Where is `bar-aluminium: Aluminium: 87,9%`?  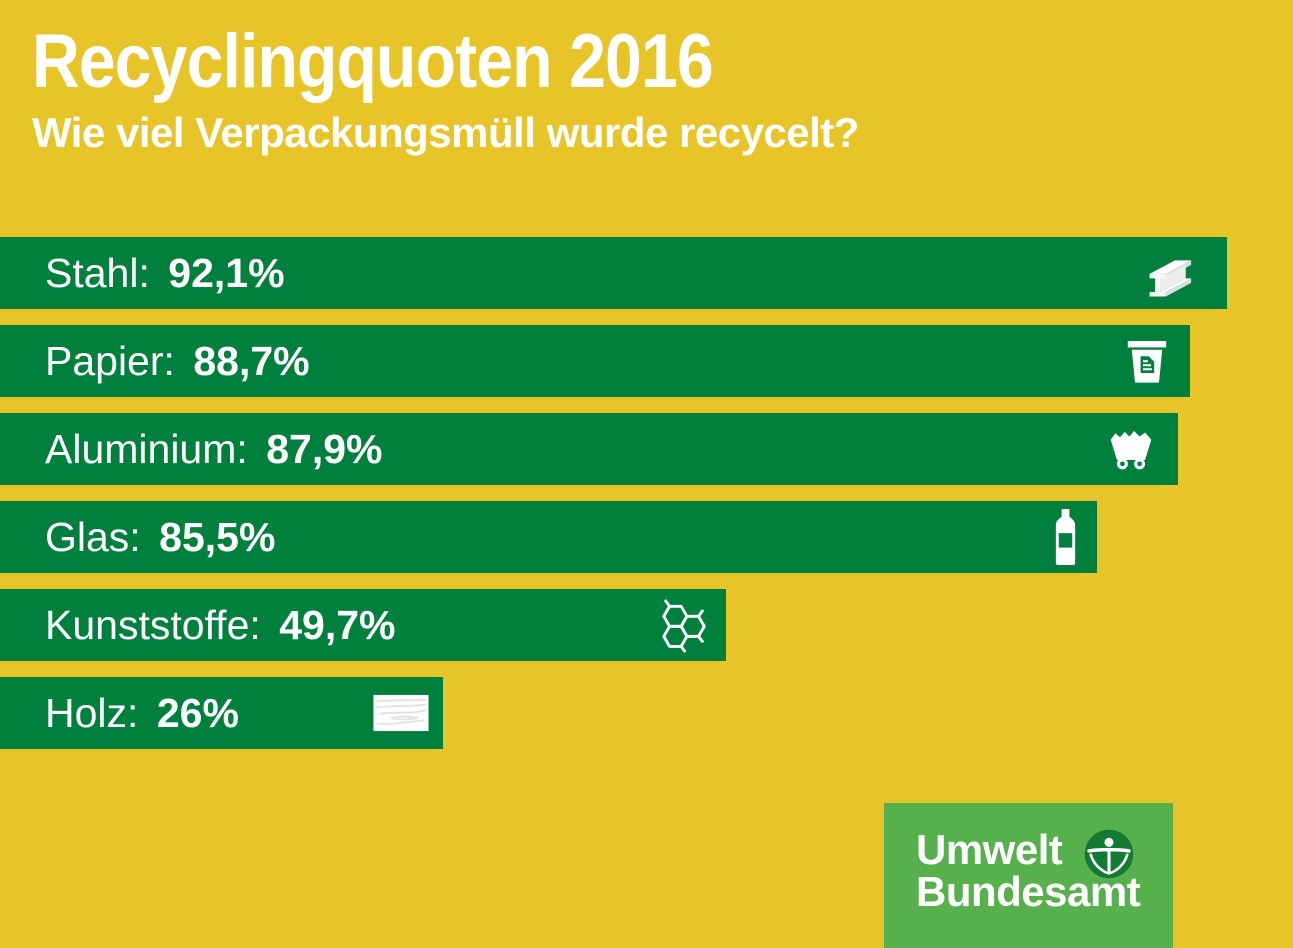 bar-aluminium: Aluminium: 87,9% is located at coordinates (589, 449).